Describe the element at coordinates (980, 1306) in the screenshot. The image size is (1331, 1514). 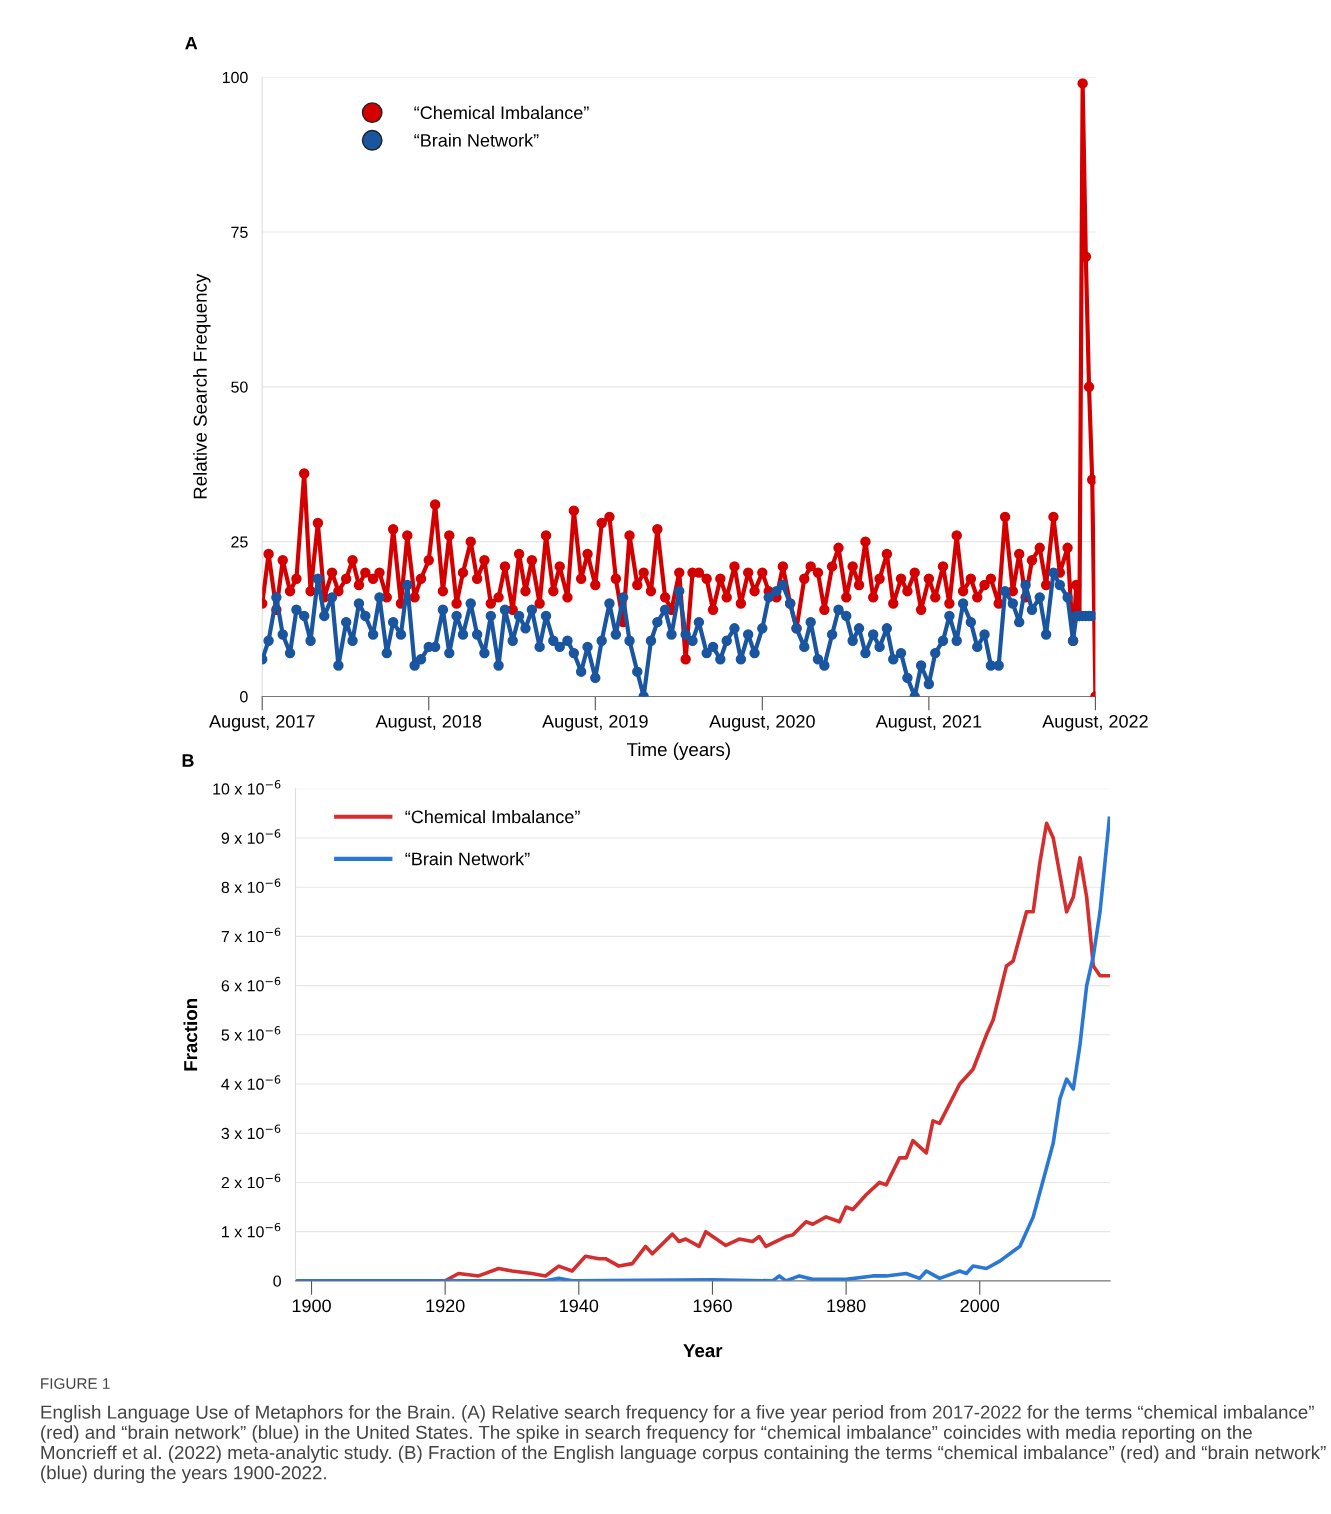
I see `x-tick-label: 2000` at that location.